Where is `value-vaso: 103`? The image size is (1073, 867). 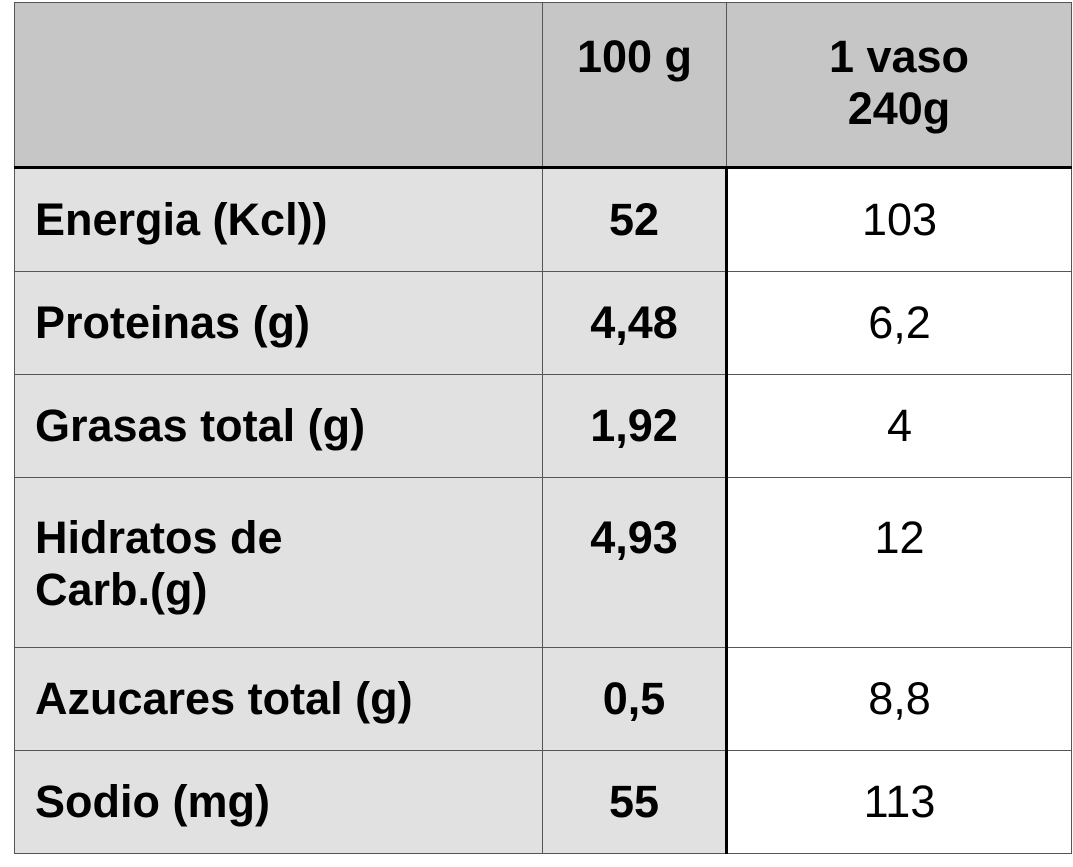
value-vaso: 103 is located at coordinates (899, 219).